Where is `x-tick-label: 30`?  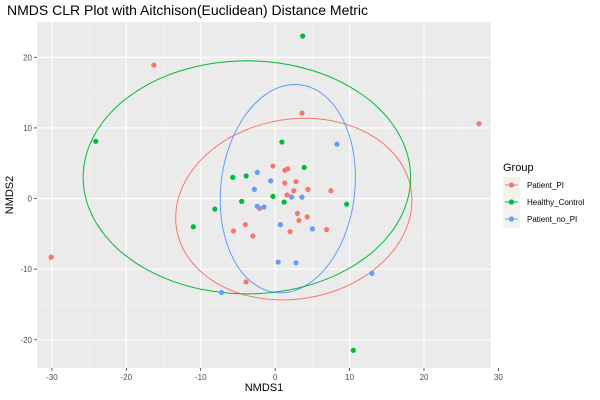
x-tick-label: 30 is located at coordinates (498, 377).